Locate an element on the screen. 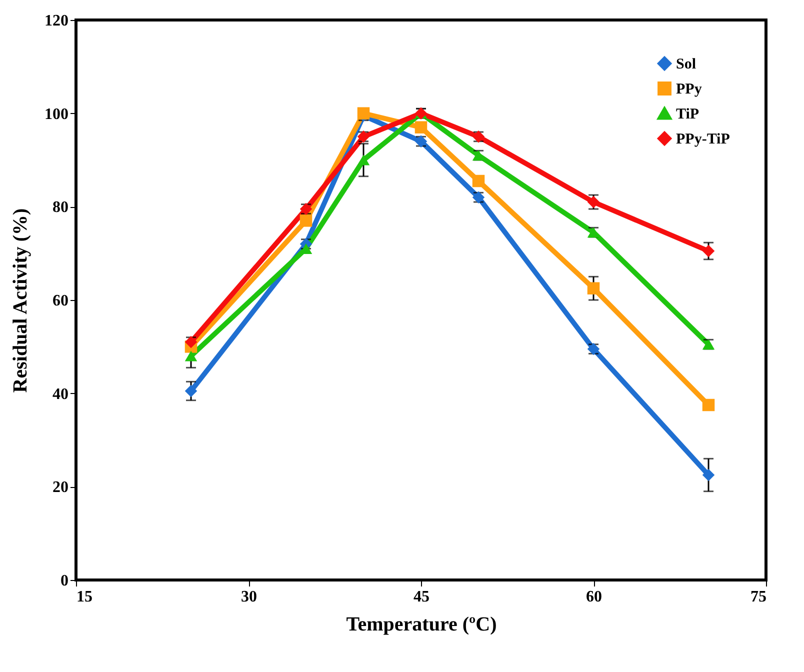  legend-label: TiP is located at coordinates (688, 114).